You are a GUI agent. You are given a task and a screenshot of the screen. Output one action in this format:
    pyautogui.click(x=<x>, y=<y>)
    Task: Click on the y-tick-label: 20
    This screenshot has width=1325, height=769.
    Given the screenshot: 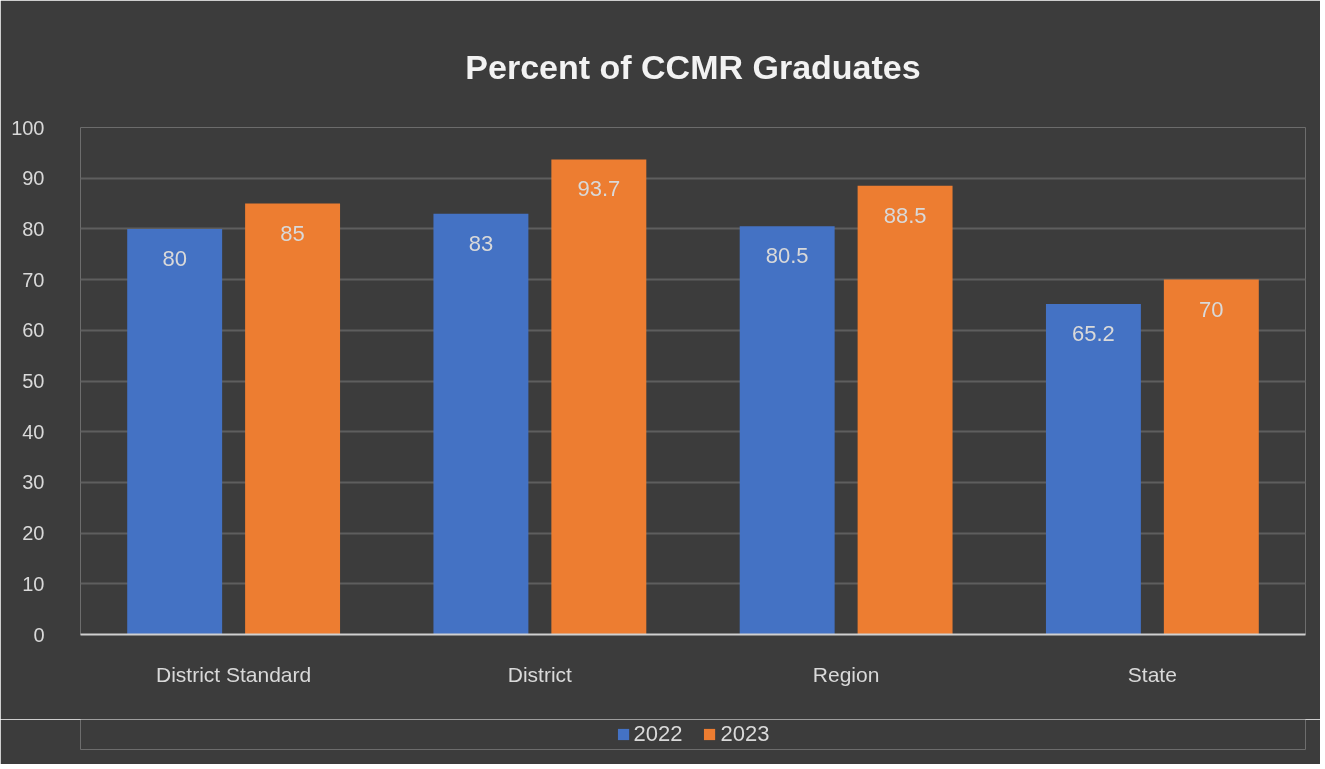 What is the action you would take?
    pyautogui.click(x=33, y=533)
    